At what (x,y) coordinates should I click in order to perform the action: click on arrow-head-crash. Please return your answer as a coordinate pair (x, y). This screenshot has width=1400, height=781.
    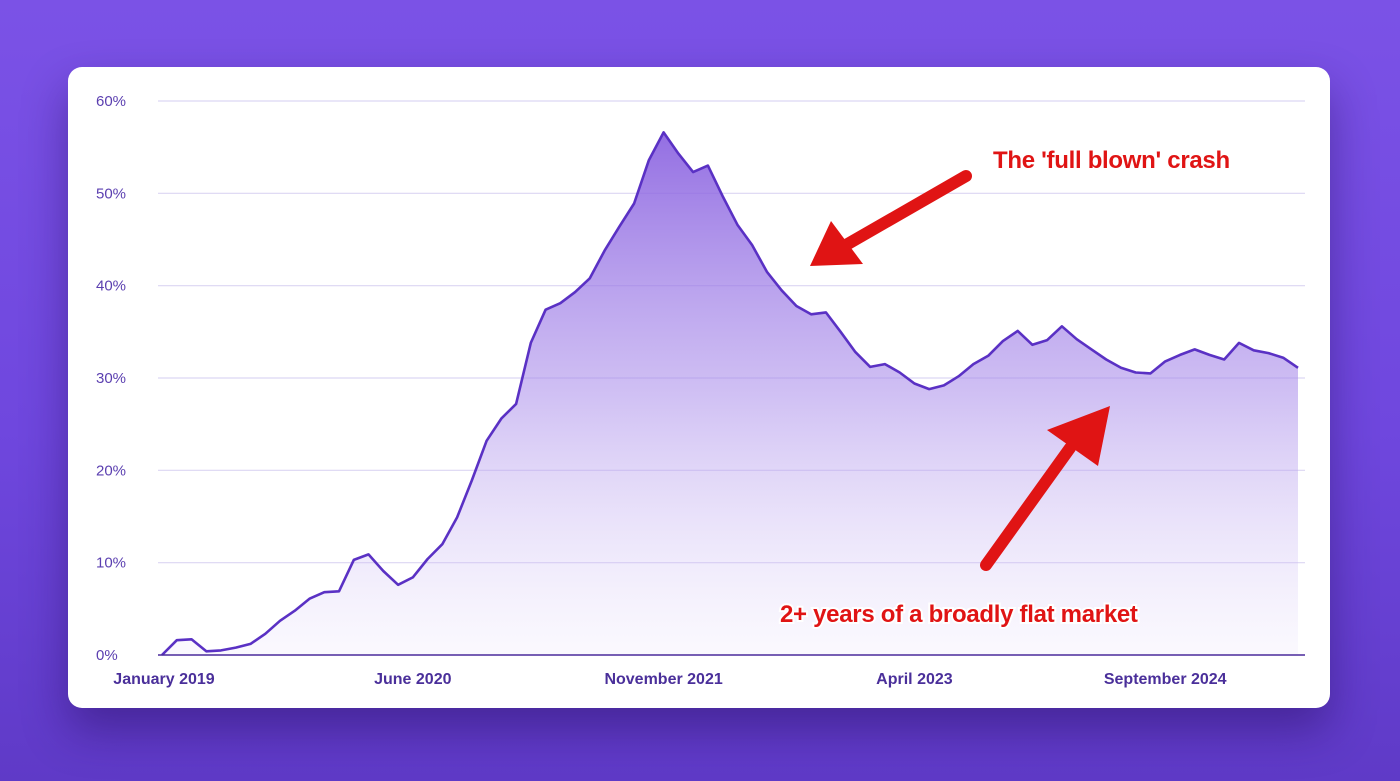
    Looking at the image, I should click on (836, 243).